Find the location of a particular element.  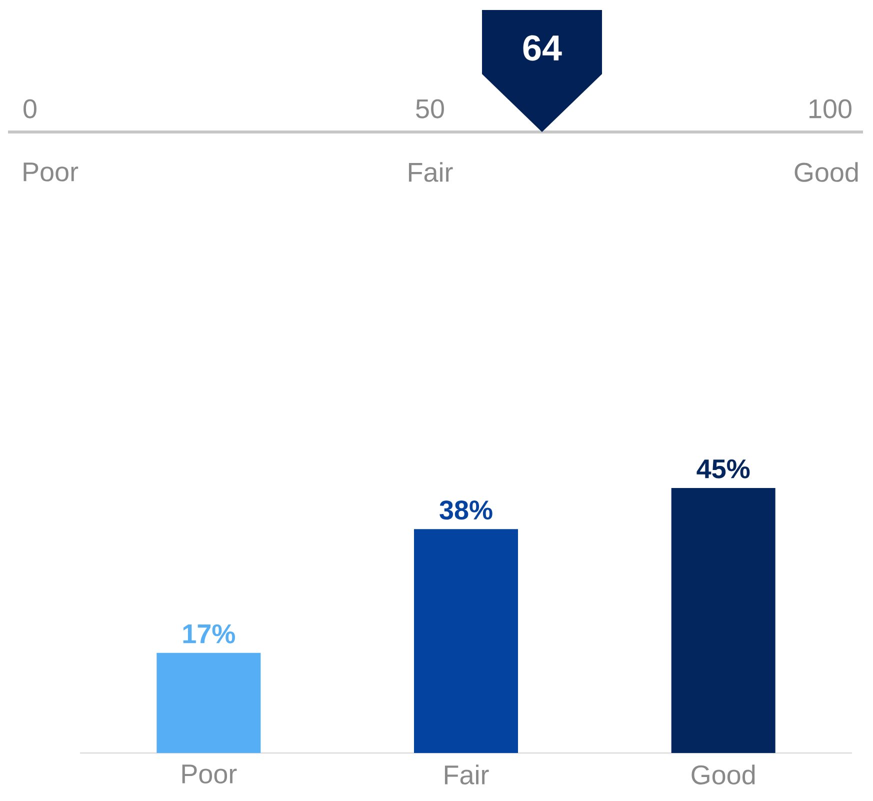

text: 0 is located at coordinates (30, 108).